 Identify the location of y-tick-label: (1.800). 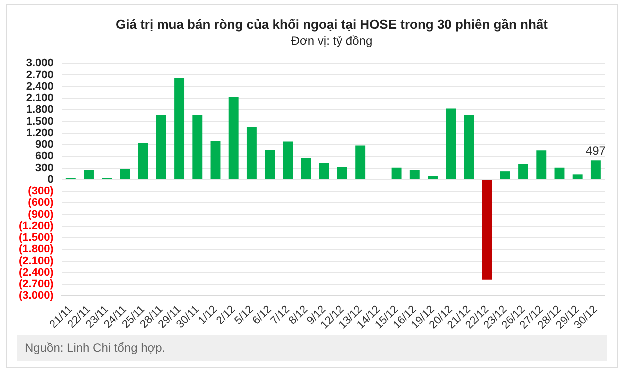
(36, 250).